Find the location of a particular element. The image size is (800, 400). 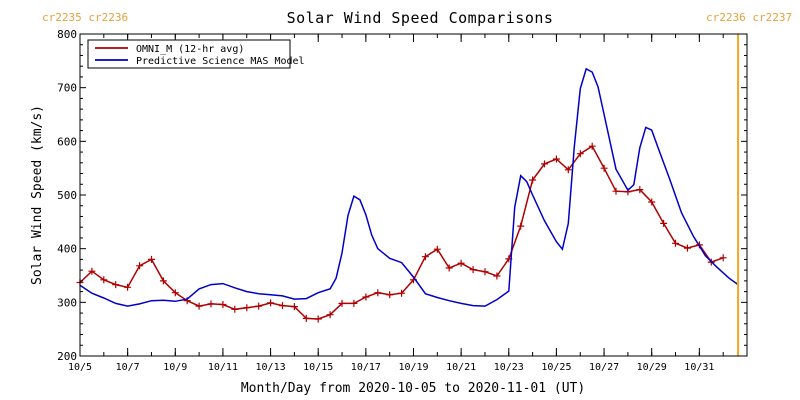

x-tick-label: 10/25 is located at coordinates (556, 367).